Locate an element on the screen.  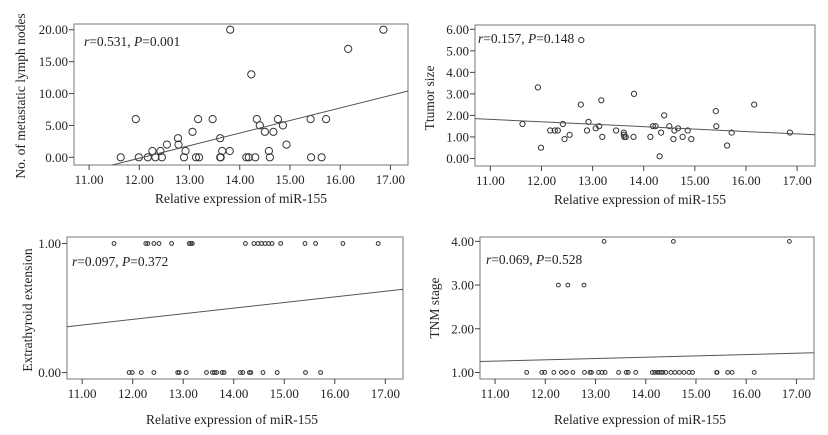
r-value: =0.531, is located at coordinates (111, 41).